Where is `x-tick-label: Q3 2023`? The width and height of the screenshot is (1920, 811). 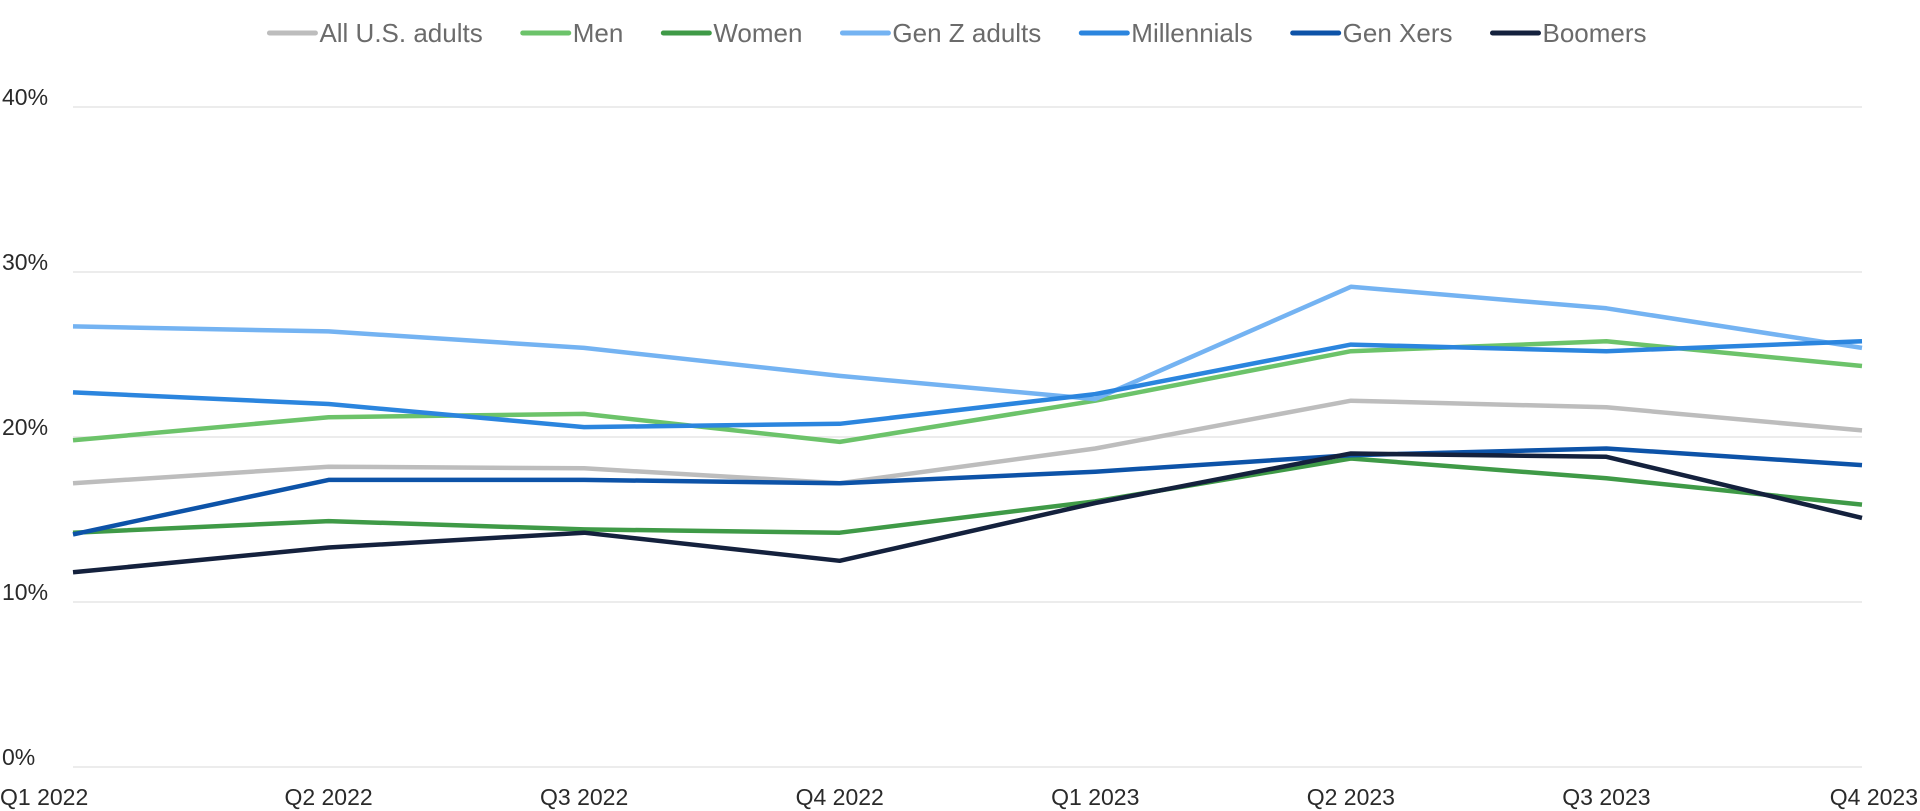 x-tick-label: Q3 2023 is located at coordinates (1606, 797).